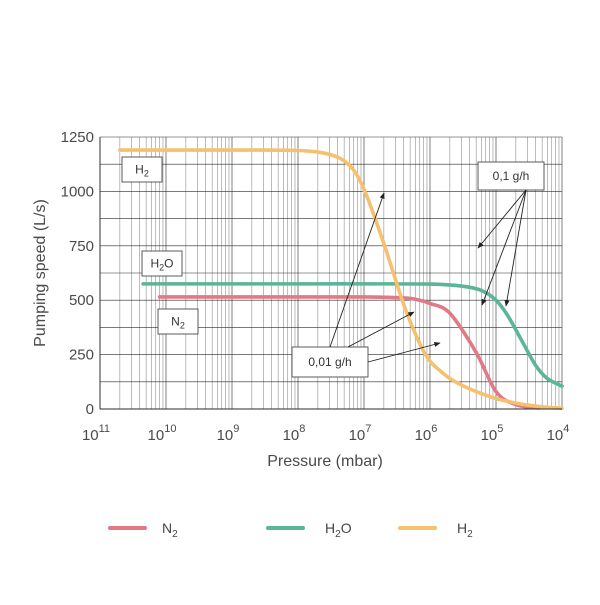 The height and width of the screenshot is (605, 600). I want to click on legend-label: N2, so click(170, 530).